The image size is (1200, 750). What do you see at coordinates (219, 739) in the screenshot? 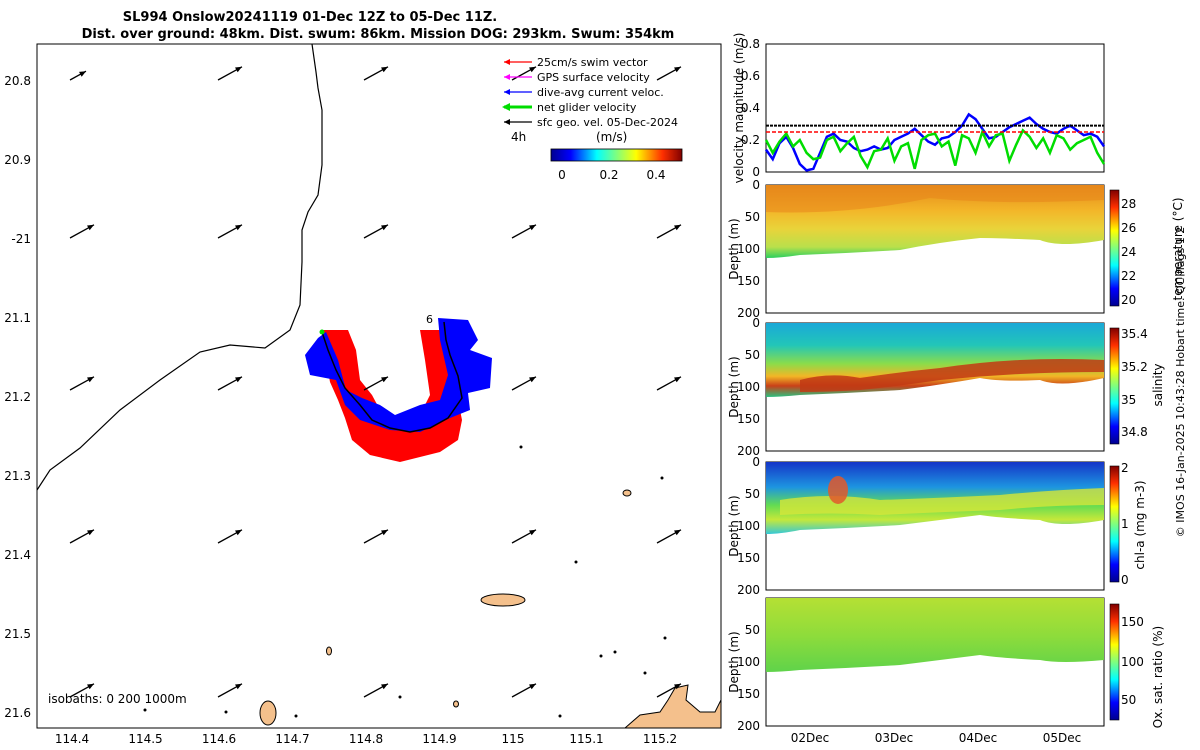
I see `map-x-tick: 114.6` at bounding box center [219, 739].